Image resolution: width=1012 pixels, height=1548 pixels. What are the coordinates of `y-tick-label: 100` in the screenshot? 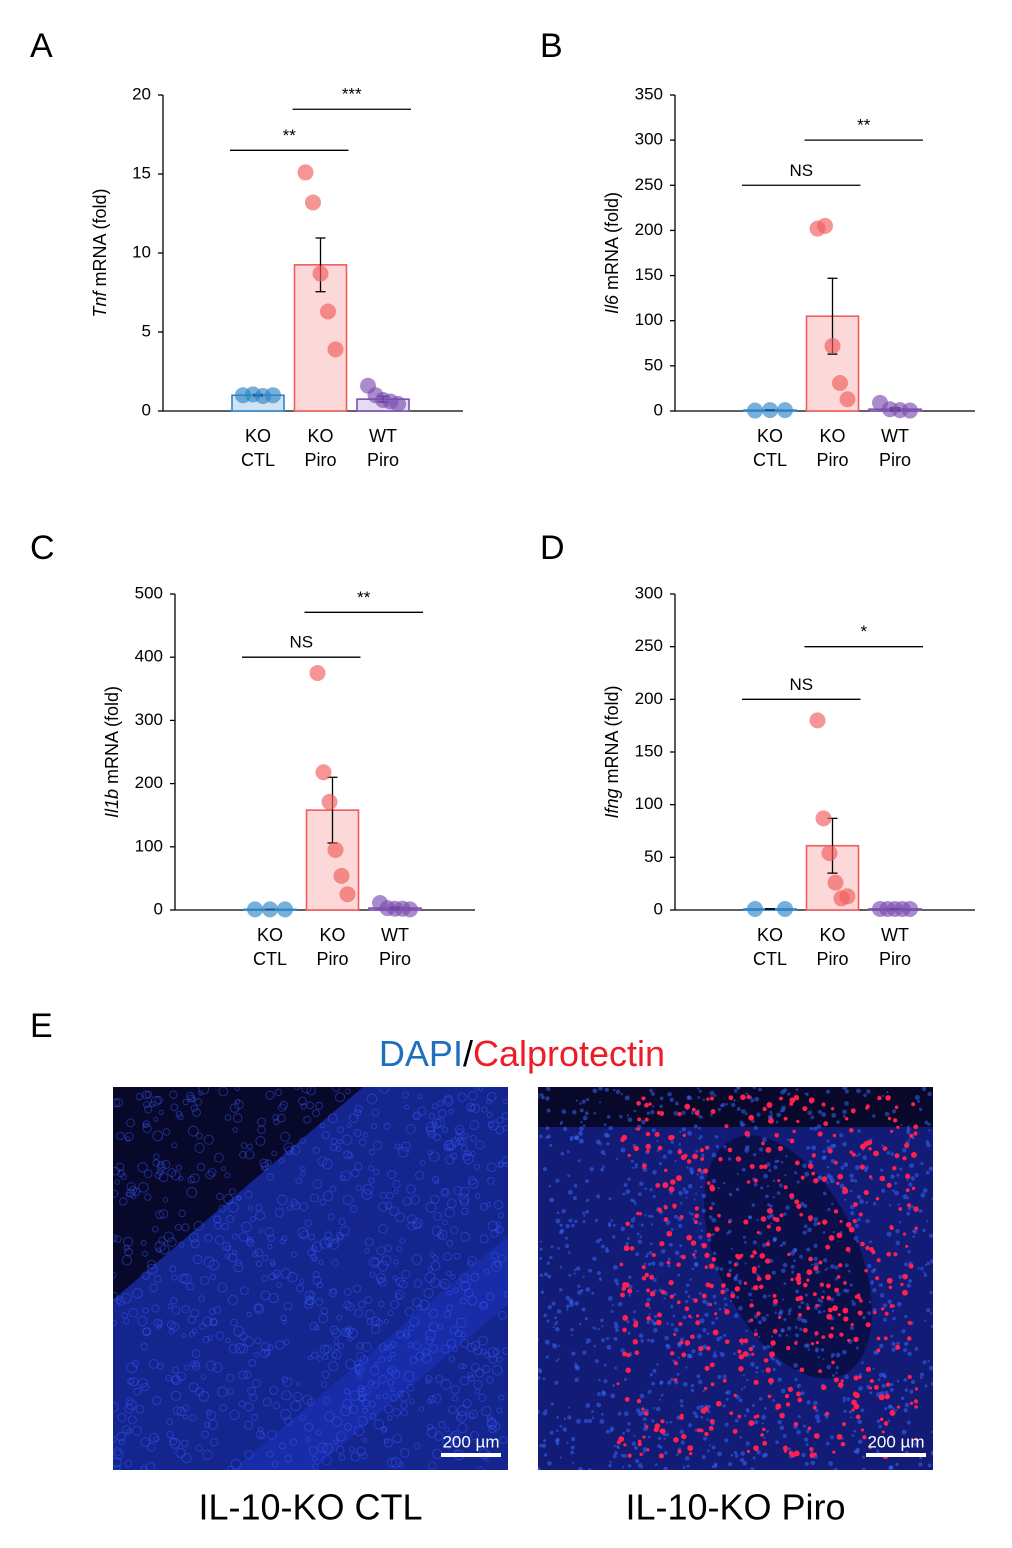 It's located at (649, 319).